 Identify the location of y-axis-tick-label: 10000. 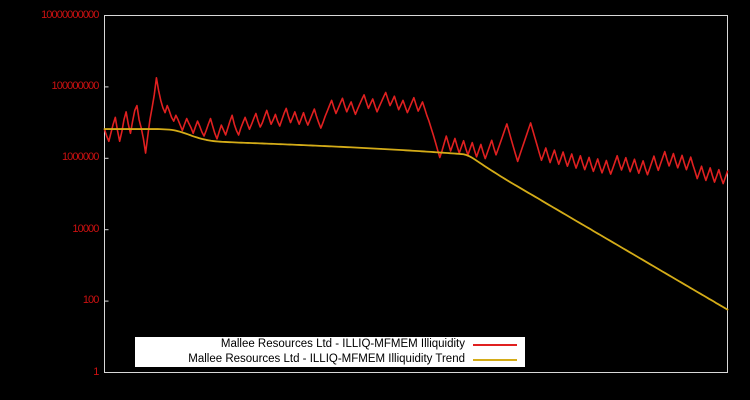
(85, 228).